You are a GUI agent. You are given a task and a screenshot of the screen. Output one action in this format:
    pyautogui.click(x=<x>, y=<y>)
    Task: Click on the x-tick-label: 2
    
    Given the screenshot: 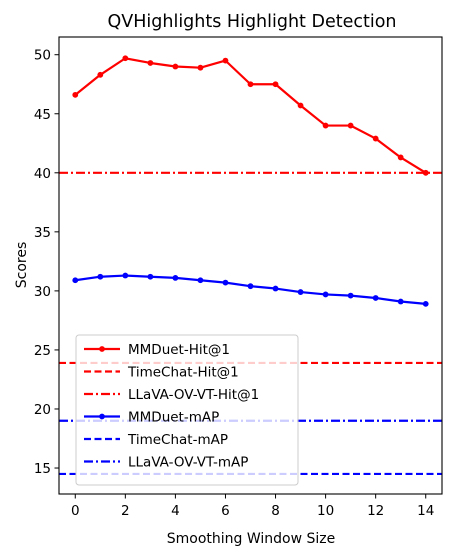 What is the action you would take?
    pyautogui.click(x=125, y=511)
    